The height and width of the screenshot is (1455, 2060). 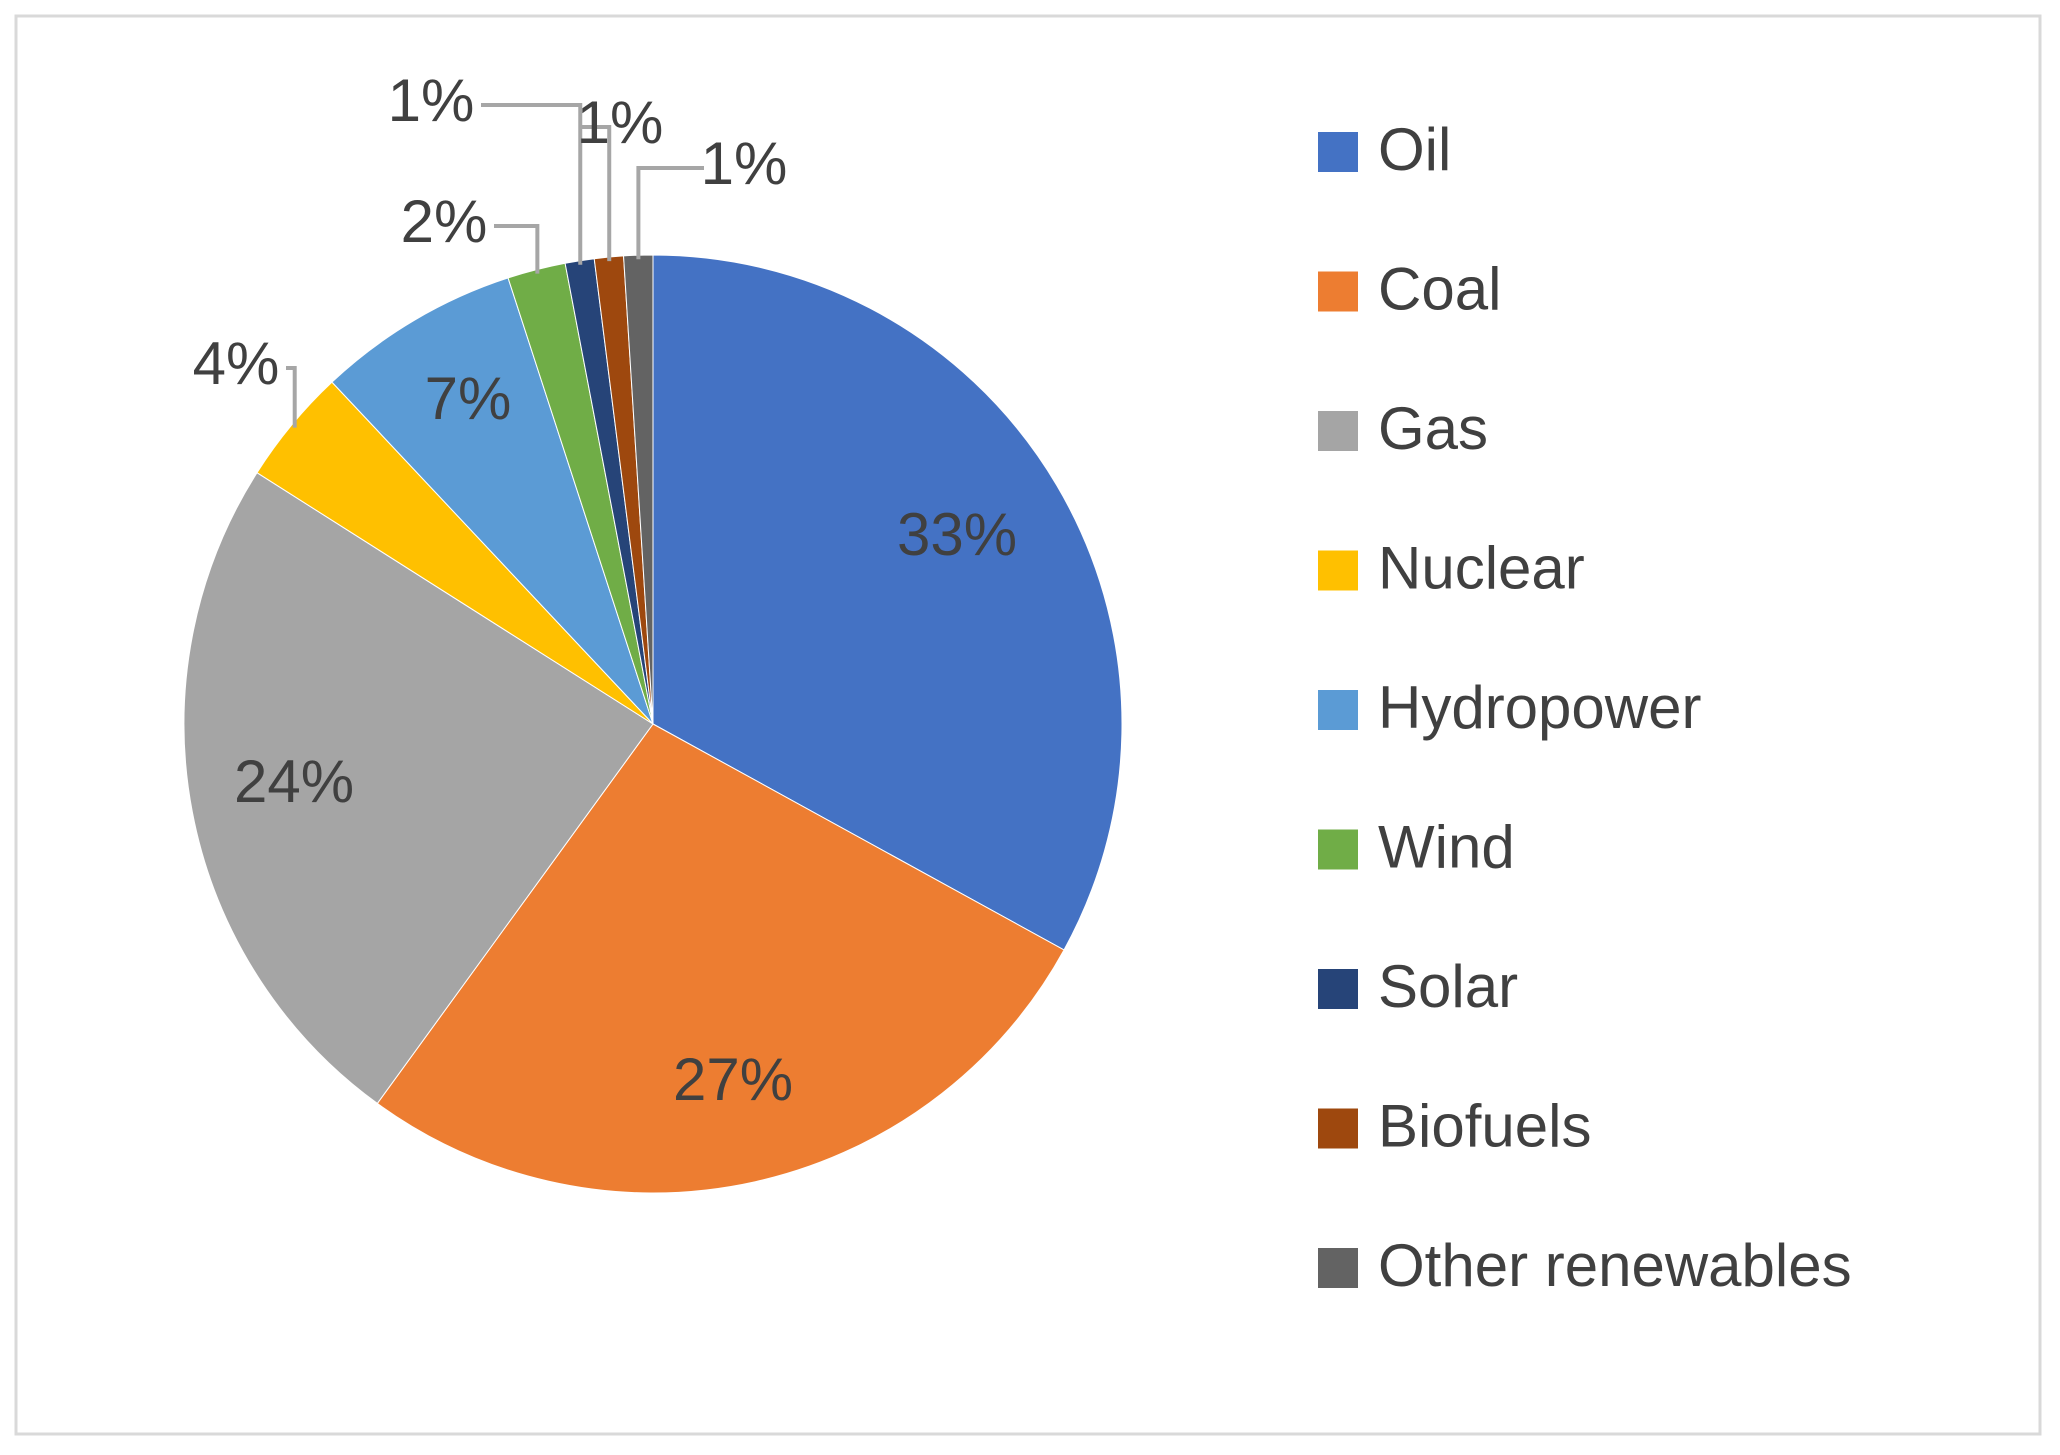 I want to click on legend-label: Oil, so click(x=1414, y=149).